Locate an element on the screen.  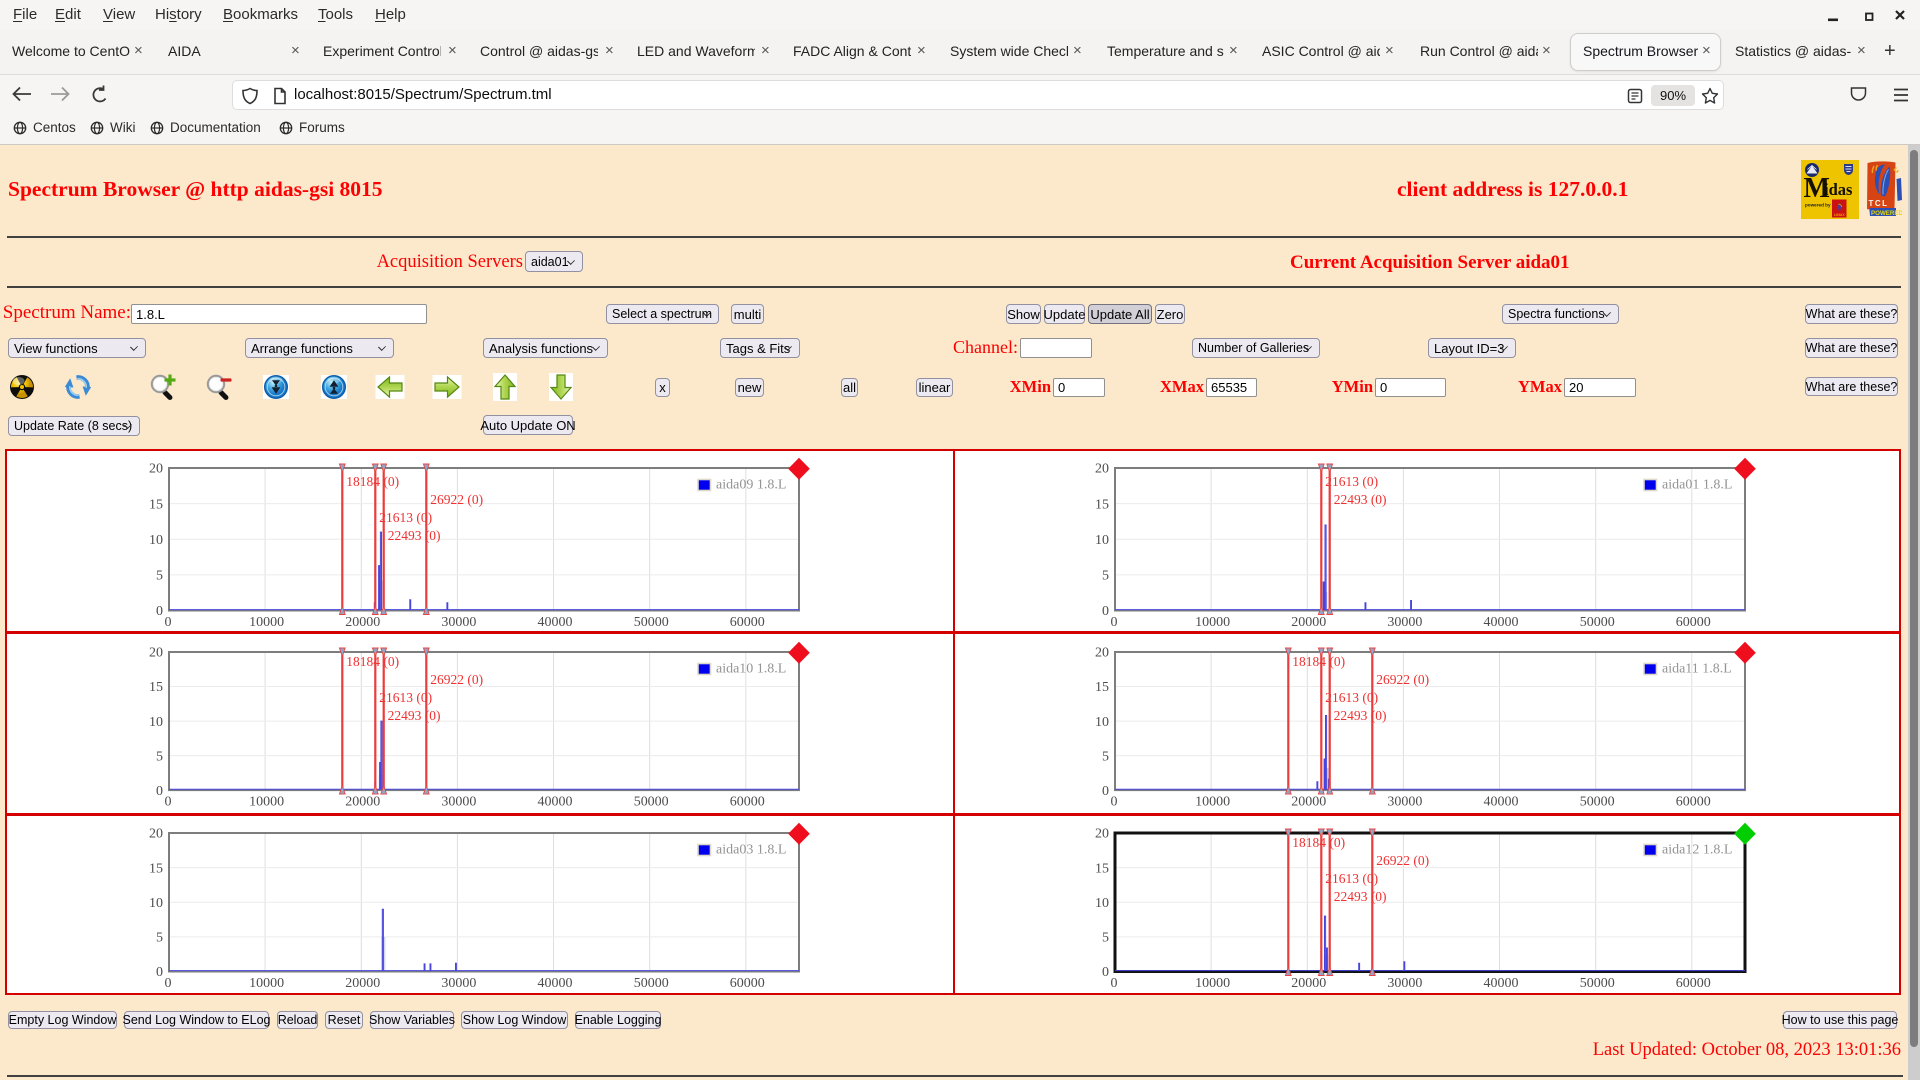
svg-text: aida11 1.8.L is located at coordinates (1697, 669).